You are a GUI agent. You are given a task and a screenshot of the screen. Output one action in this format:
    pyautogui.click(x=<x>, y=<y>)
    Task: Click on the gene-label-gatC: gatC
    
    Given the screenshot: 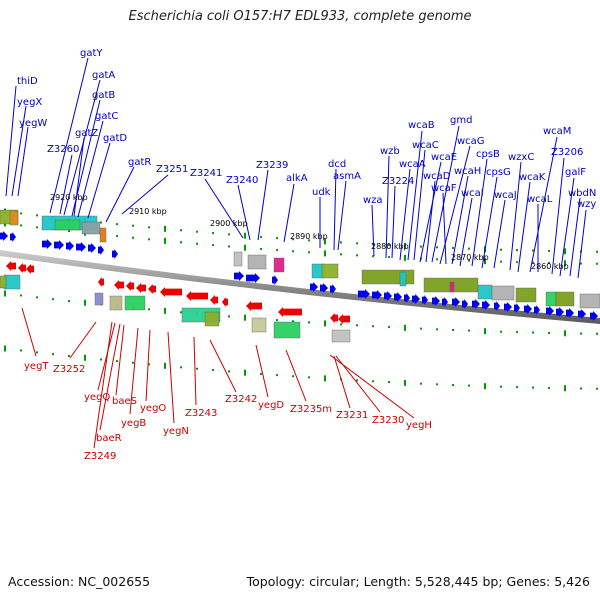 What is the action you would take?
    pyautogui.click(x=106, y=116)
    